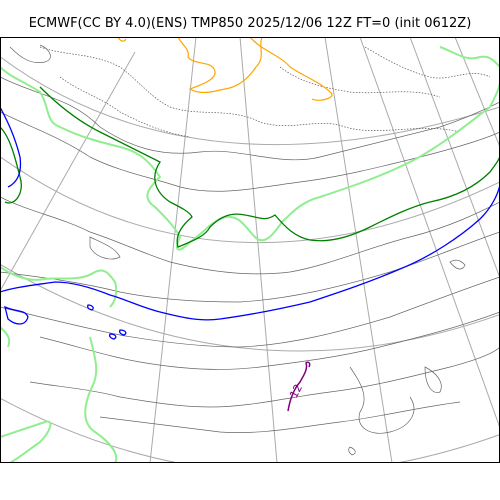 The height and width of the screenshot is (500, 500). Describe the element at coordinates (296, 391) in the screenshot. I see `contour-label-12: 12` at that location.